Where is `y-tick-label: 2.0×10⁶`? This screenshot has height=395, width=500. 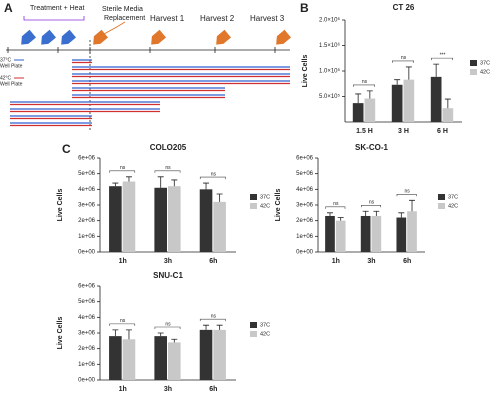 y-tick-label: 2.0×10⁶ is located at coordinates (330, 20).